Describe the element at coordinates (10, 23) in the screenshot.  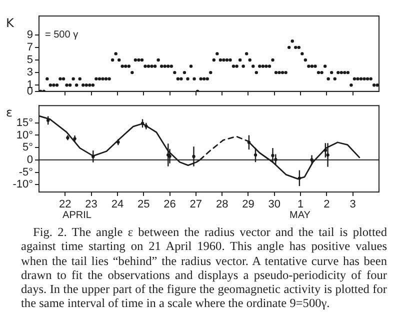
I see `y-axis-title: K` at that location.